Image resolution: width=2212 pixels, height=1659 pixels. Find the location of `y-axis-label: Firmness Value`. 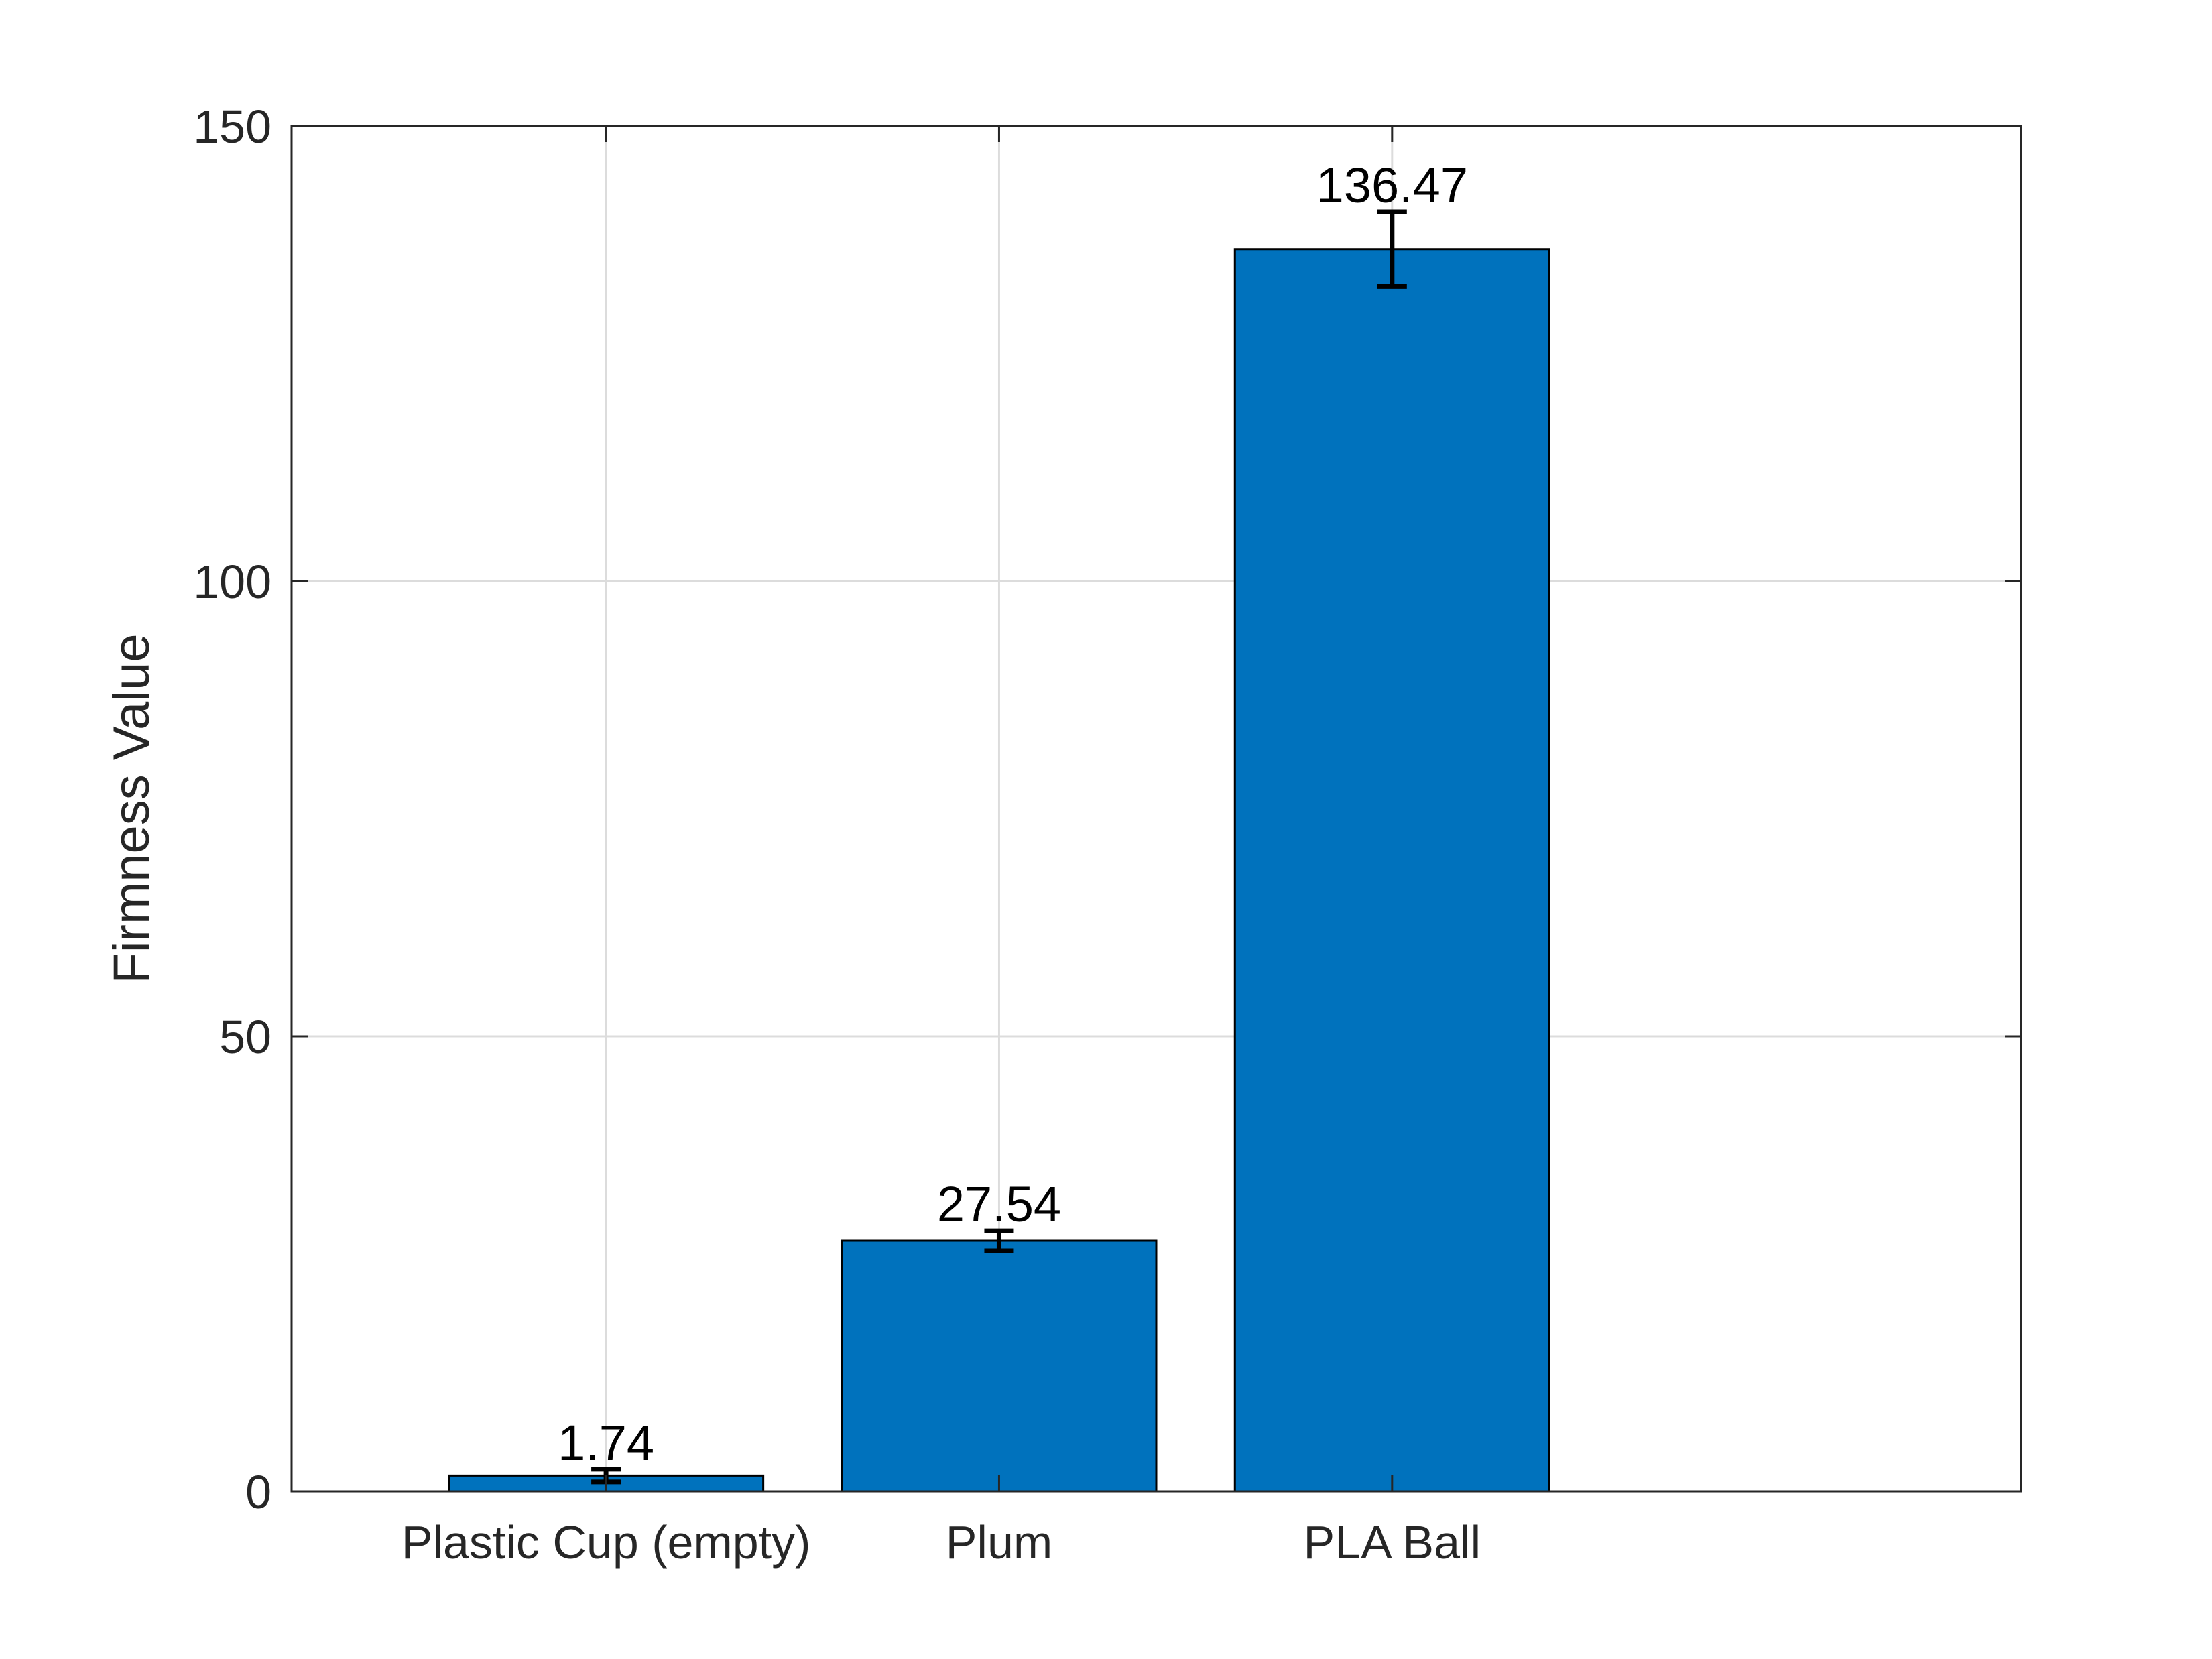

y-axis-label: Firmness Value is located at coordinates (131, 808).